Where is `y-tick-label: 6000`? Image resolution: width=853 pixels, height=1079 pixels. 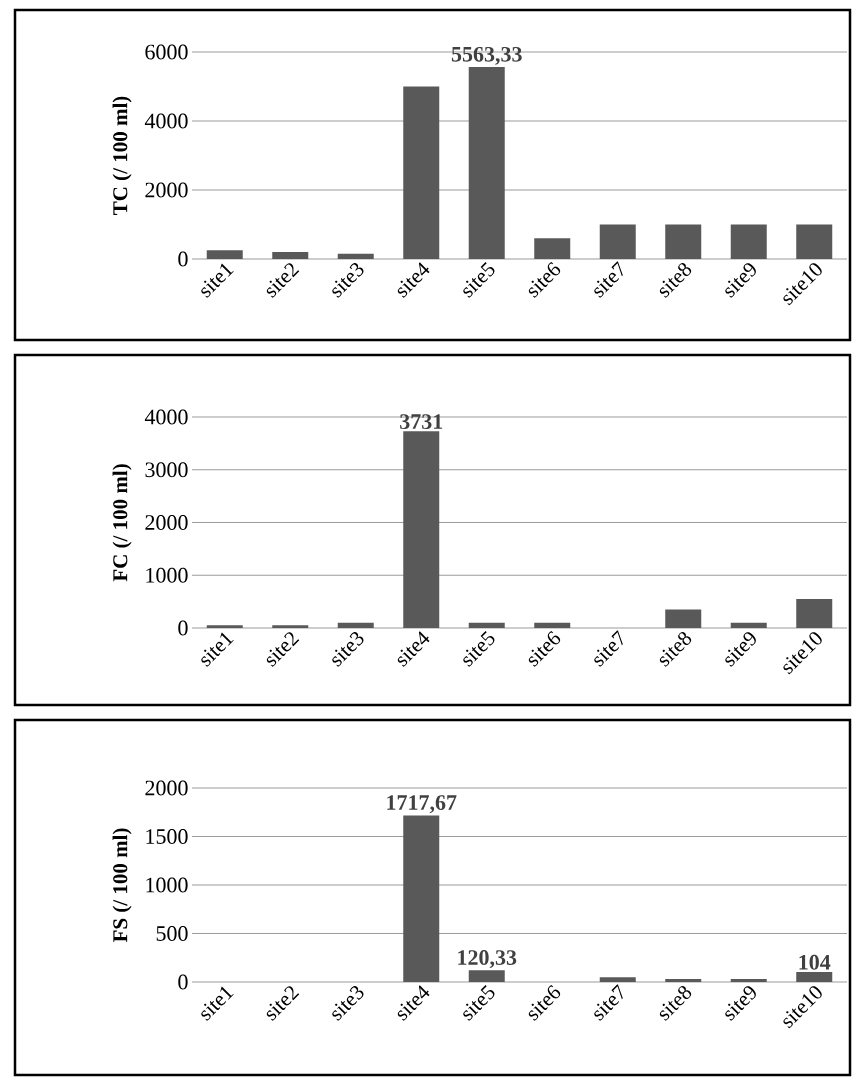 y-tick-label: 6000 is located at coordinates (166, 52).